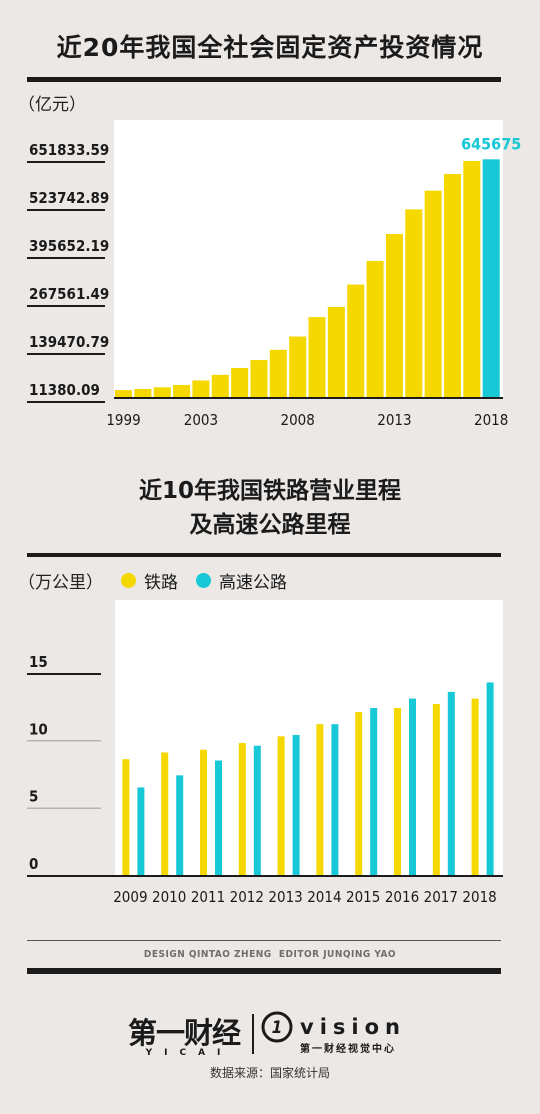 This screenshot has width=540, height=1114. I want to click on chart2-ytick-label: 15, so click(38, 662).